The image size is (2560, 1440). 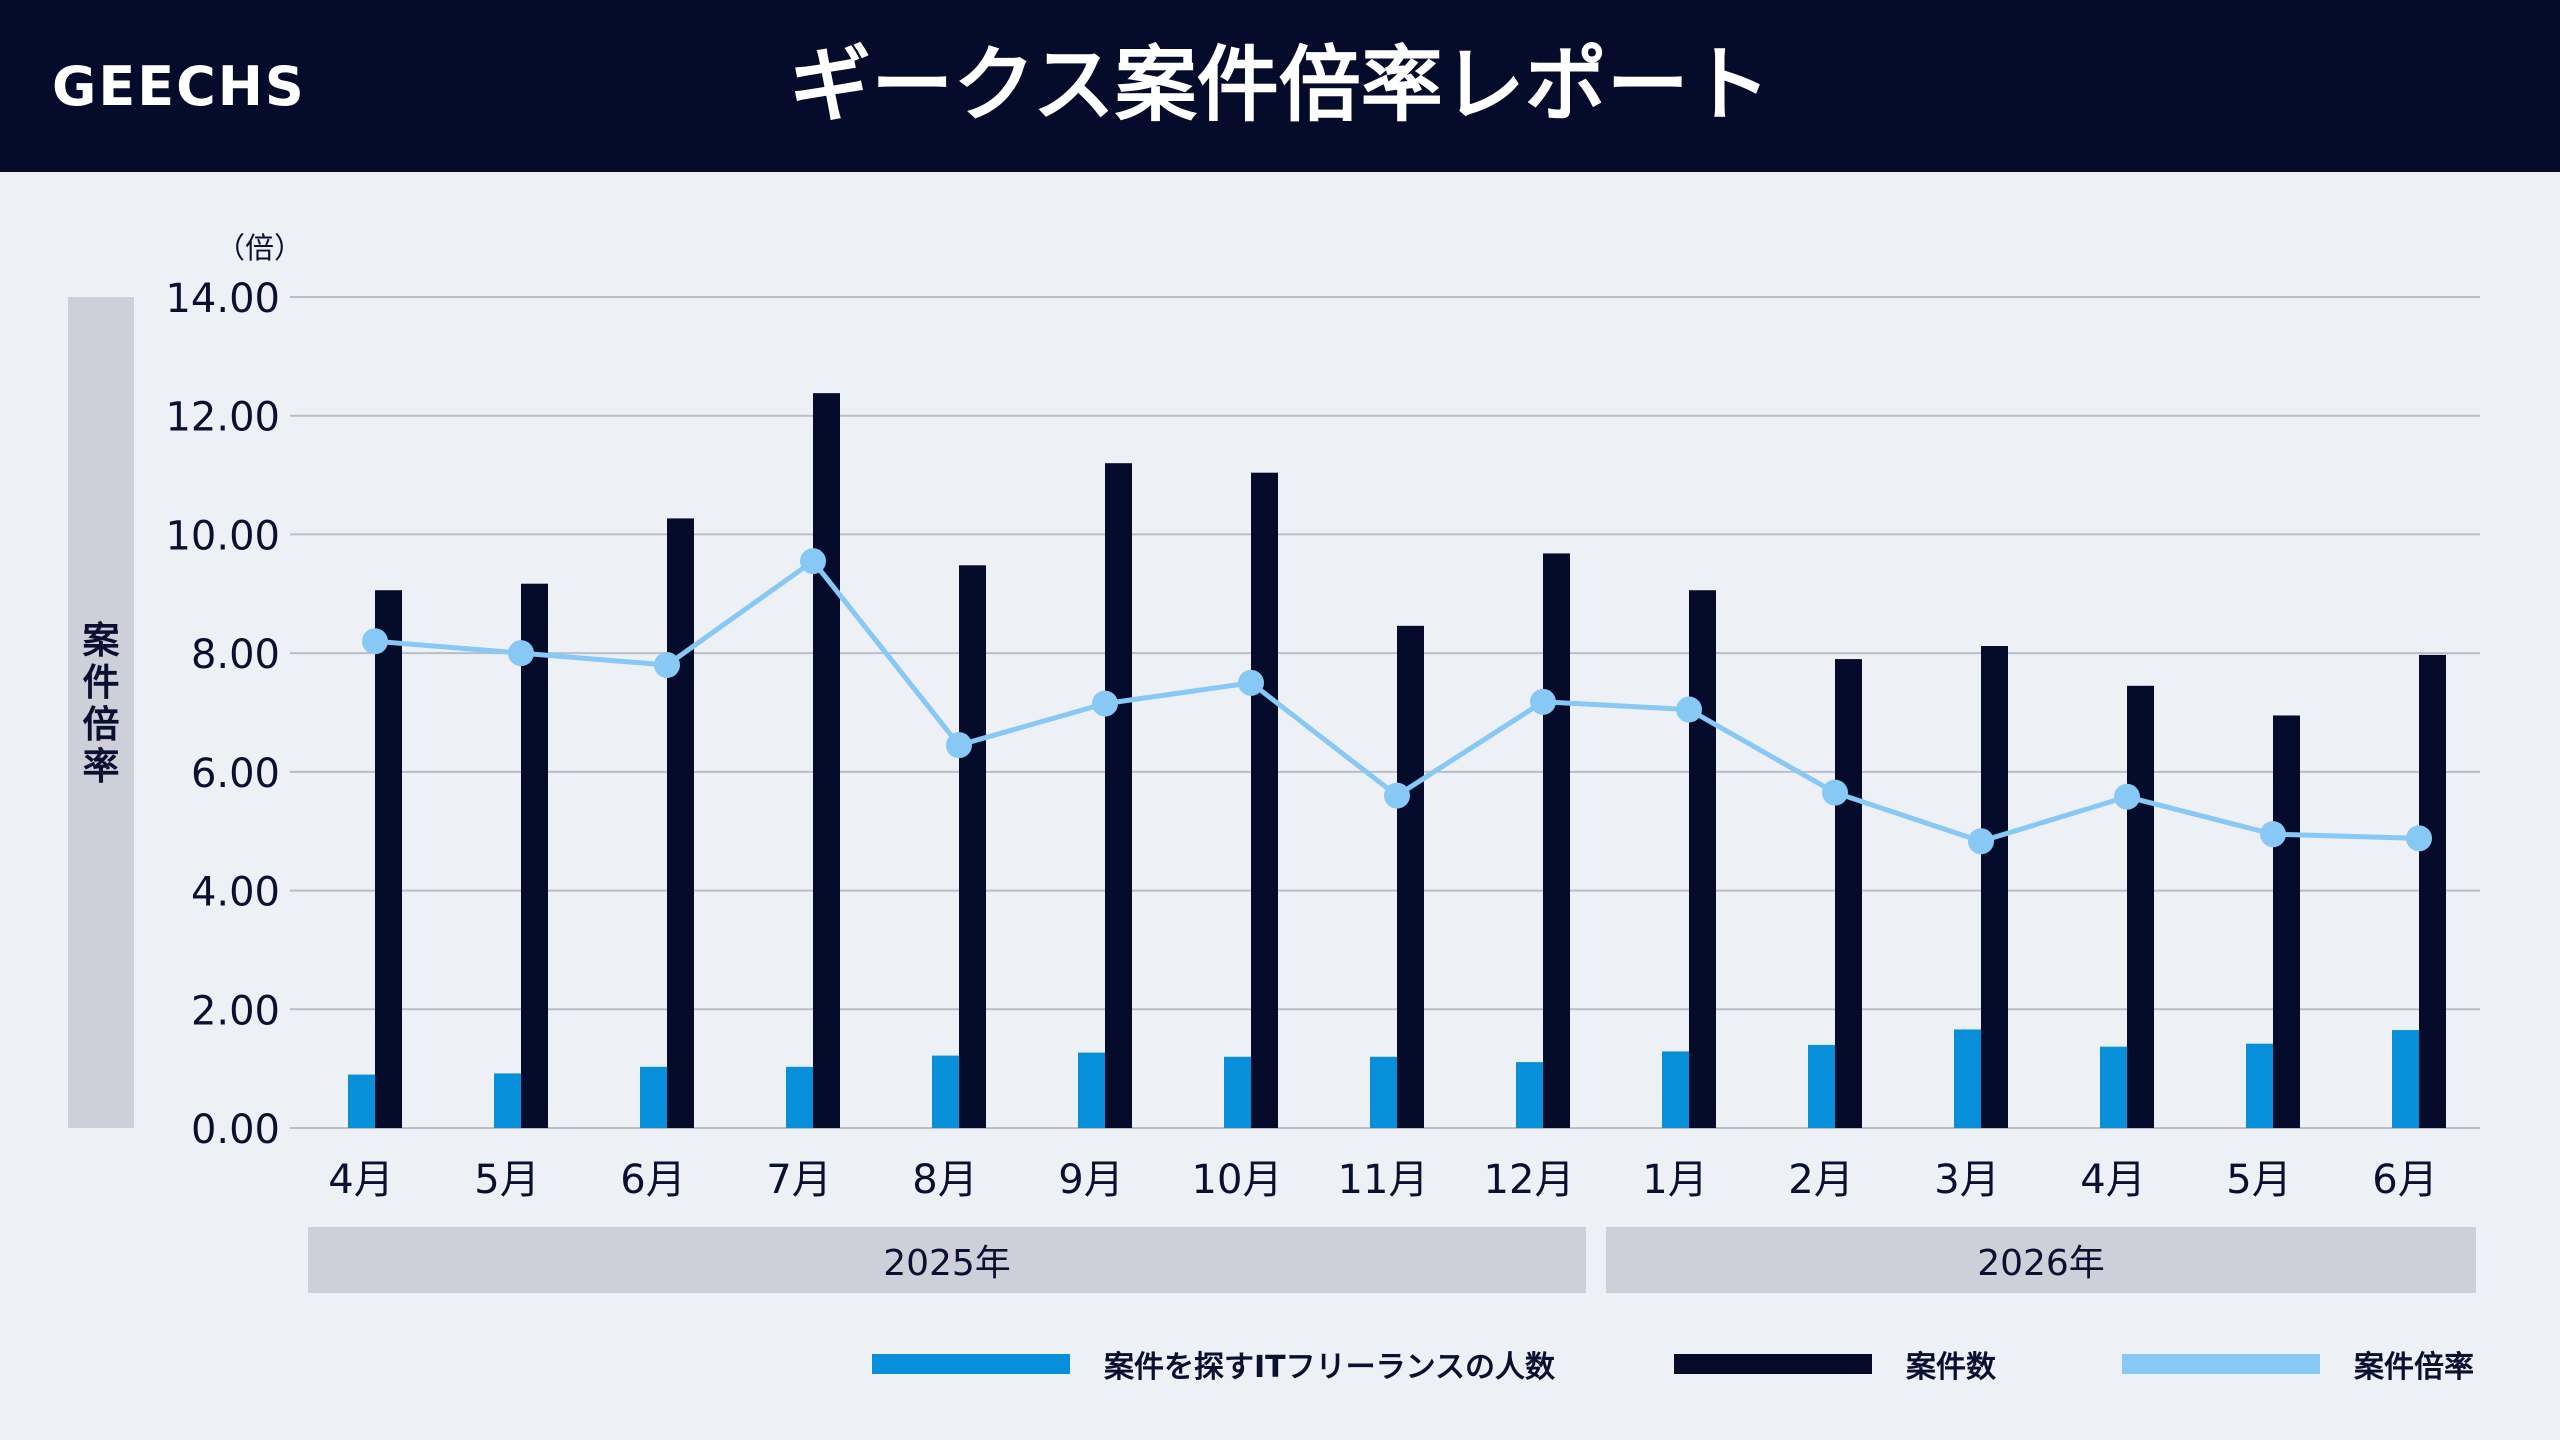 I want to click on x-tick-label: 7月, so click(x=798, y=1180).